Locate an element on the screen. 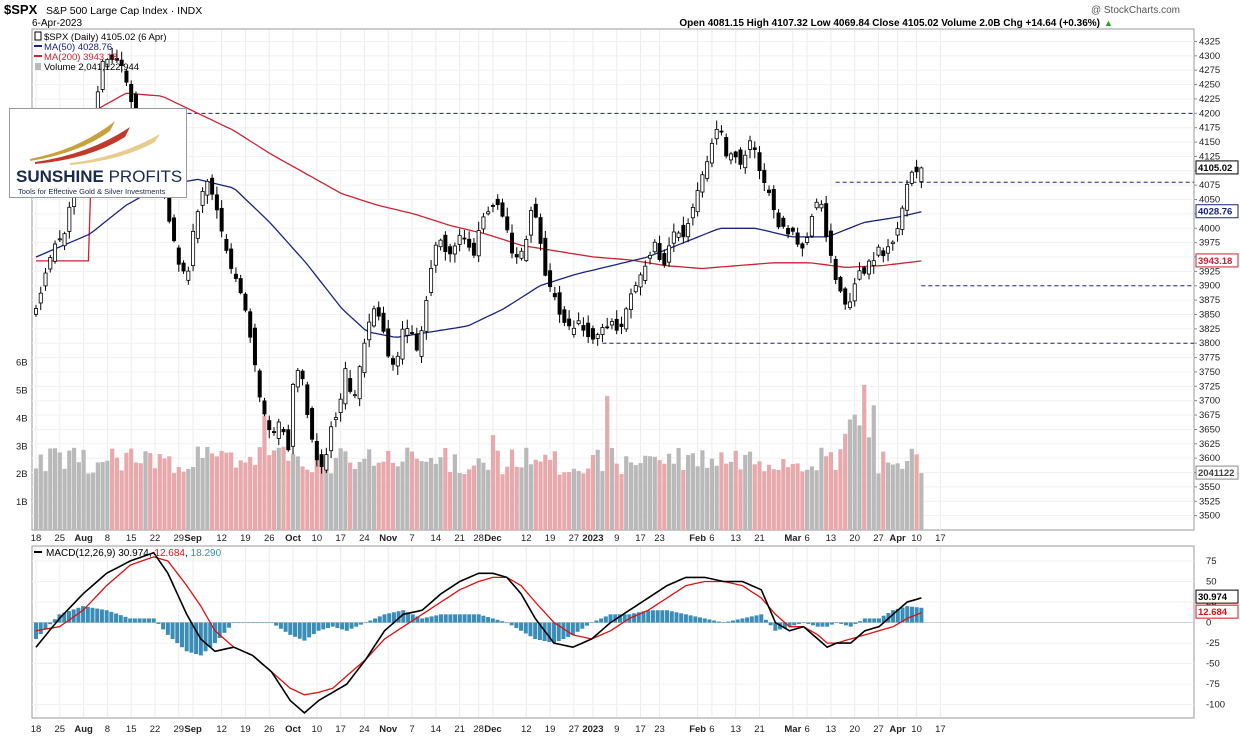  date-tick-label: 9 is located at coordinates (616, 538).